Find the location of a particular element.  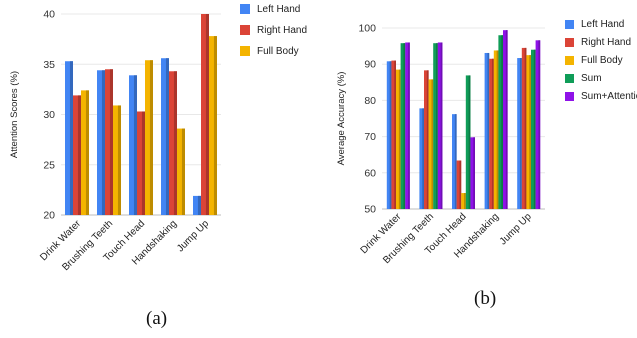

legend-label: Sum+Attention is located at coordinates (609, 96).